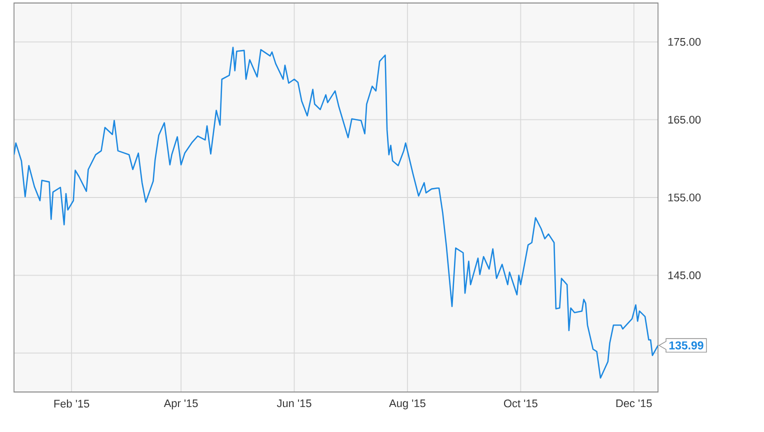  I want to click on x-tick-label: Feb '15, so click(72, 404).